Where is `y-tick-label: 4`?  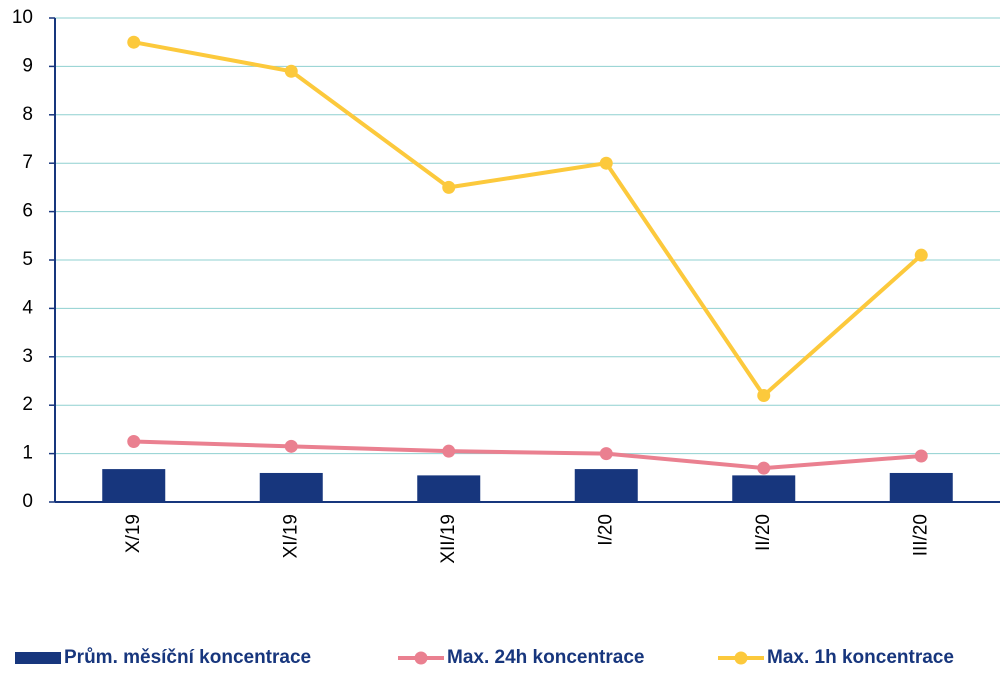
y-tick-label: 4 is located at coordinates (27, 307).